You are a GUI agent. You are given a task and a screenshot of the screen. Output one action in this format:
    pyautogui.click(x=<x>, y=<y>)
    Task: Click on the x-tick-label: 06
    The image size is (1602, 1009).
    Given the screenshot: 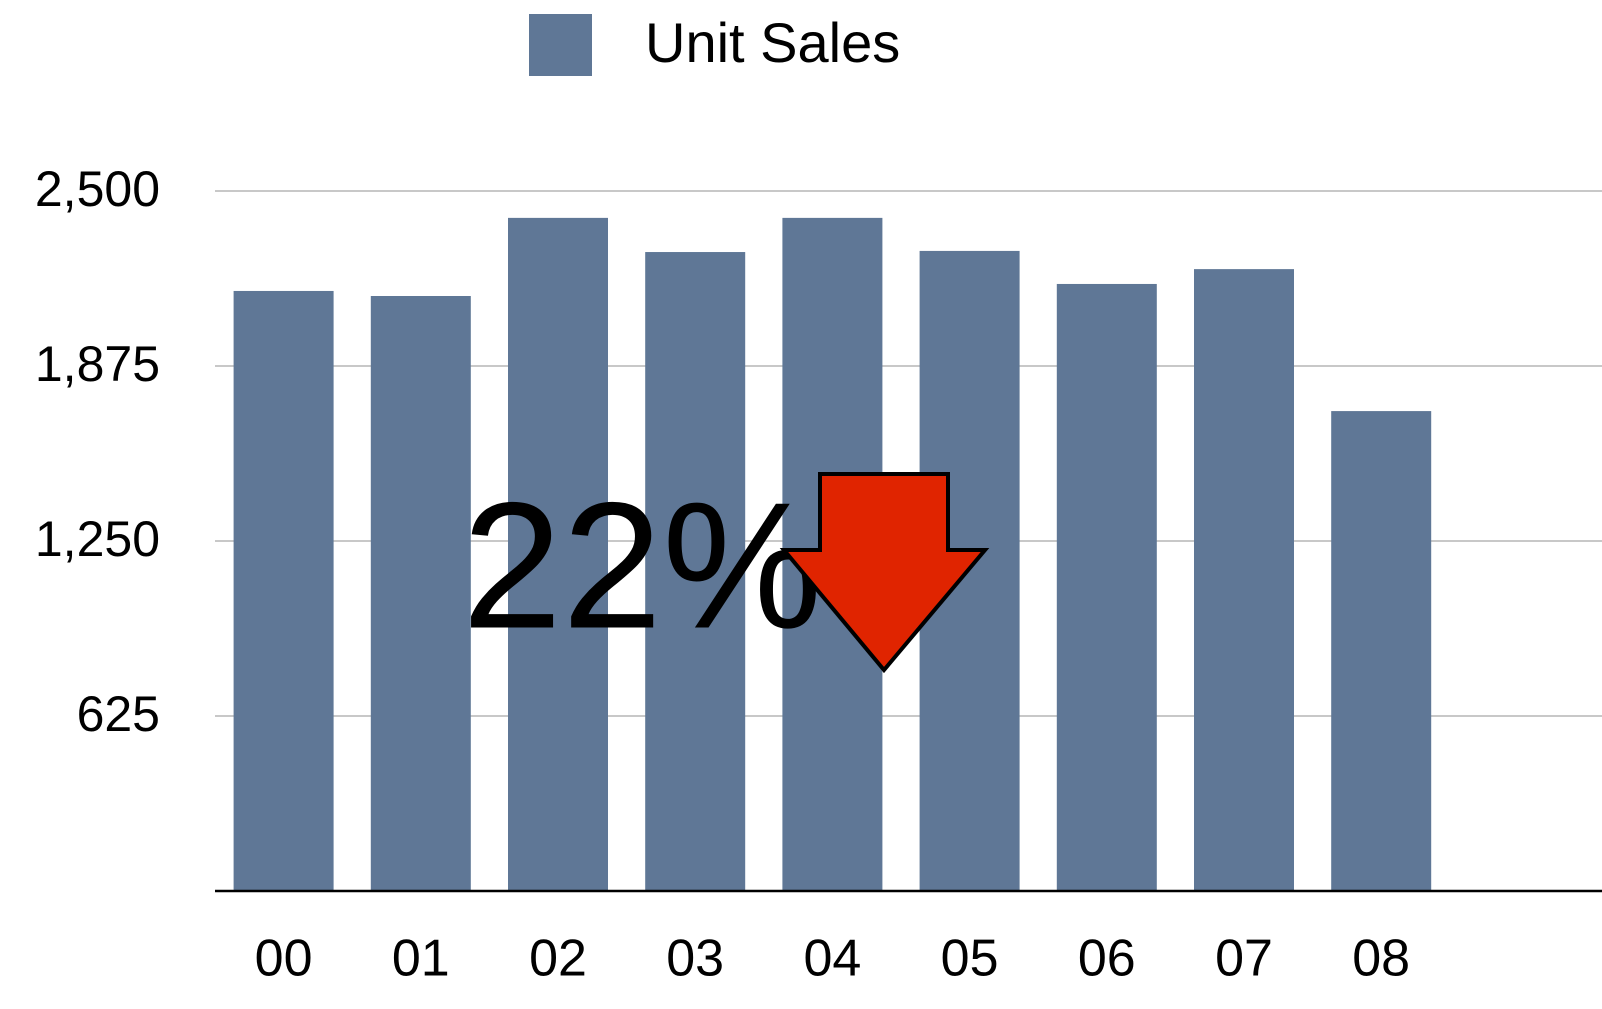 What is the action you would take?
    pyautogui.click(x=1107, y=959)
    